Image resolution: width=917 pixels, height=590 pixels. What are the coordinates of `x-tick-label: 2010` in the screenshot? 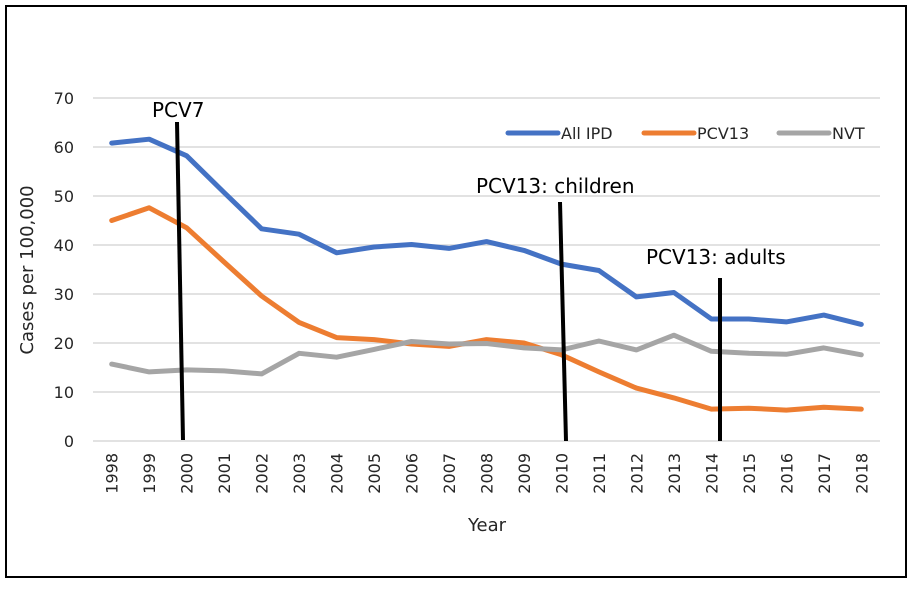 It's located at (561, 473).